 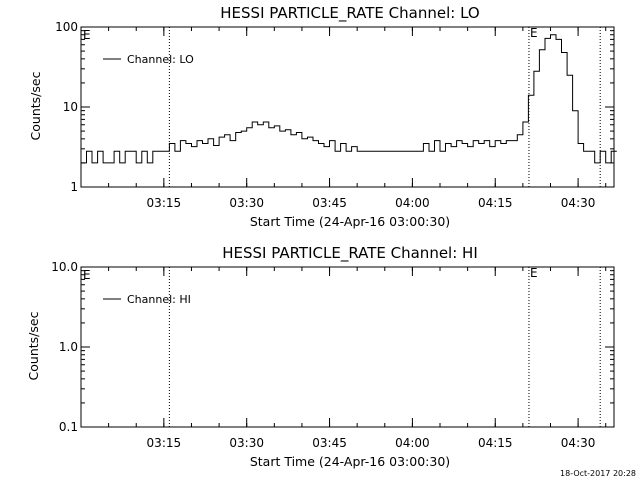 I want to click on y-tick-label: 1.0, so click(x=68, y=347).